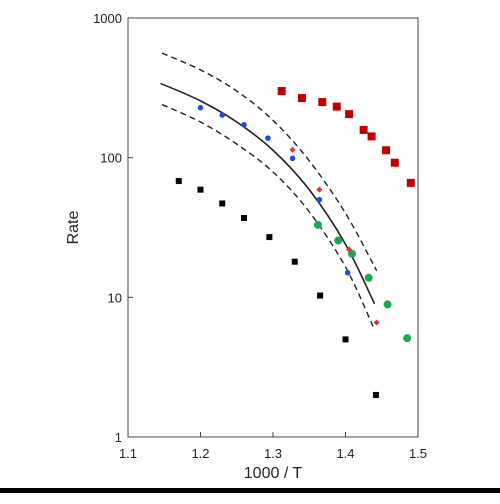  I want to click on y-tick-label: 100, so click(111, 158).